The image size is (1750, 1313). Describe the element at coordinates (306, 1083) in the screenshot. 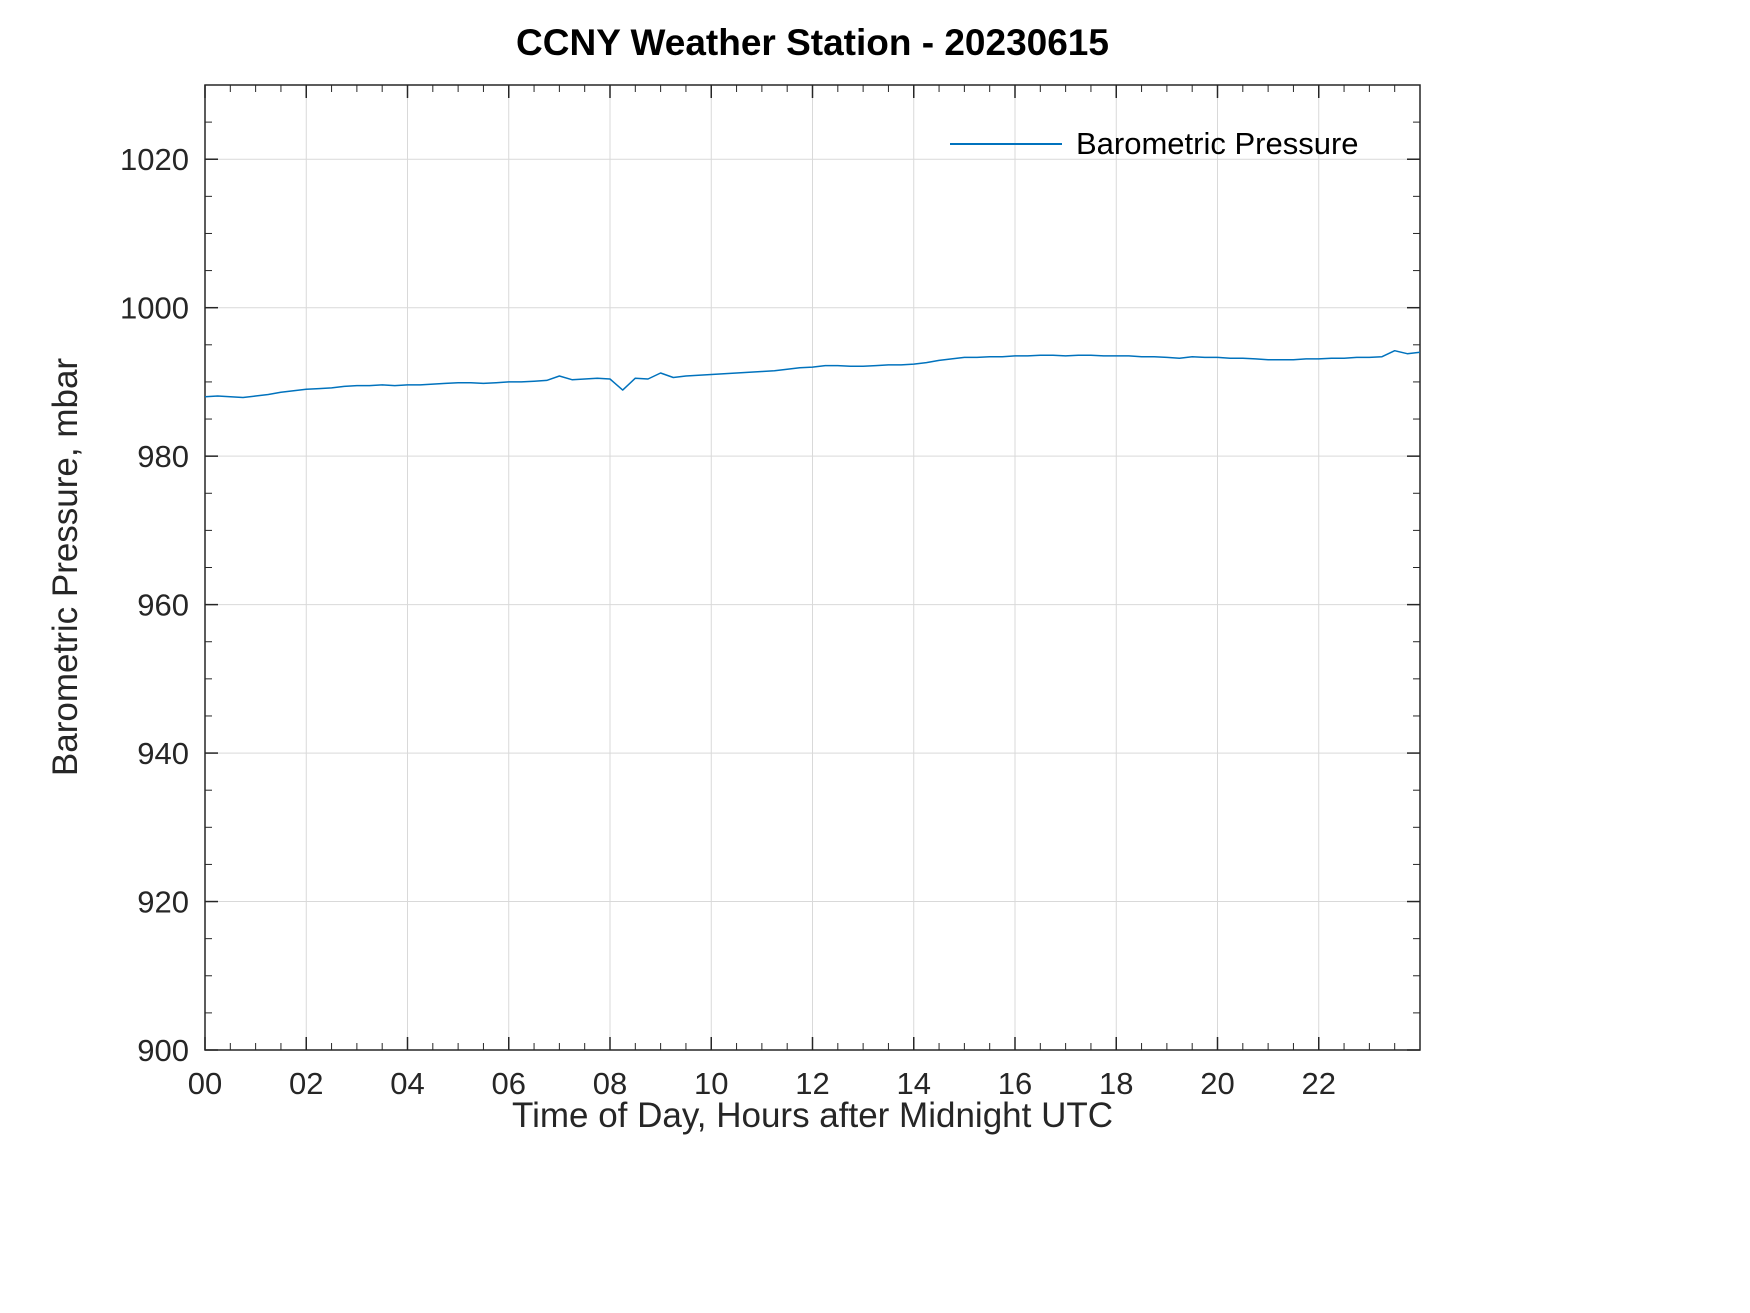

I see `x-tick-label: 02` at that location.